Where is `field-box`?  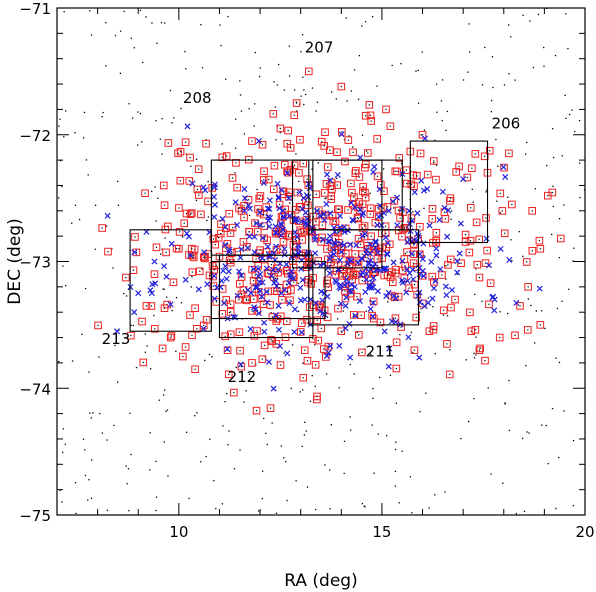 field-box is located at coordinates (268, 290).